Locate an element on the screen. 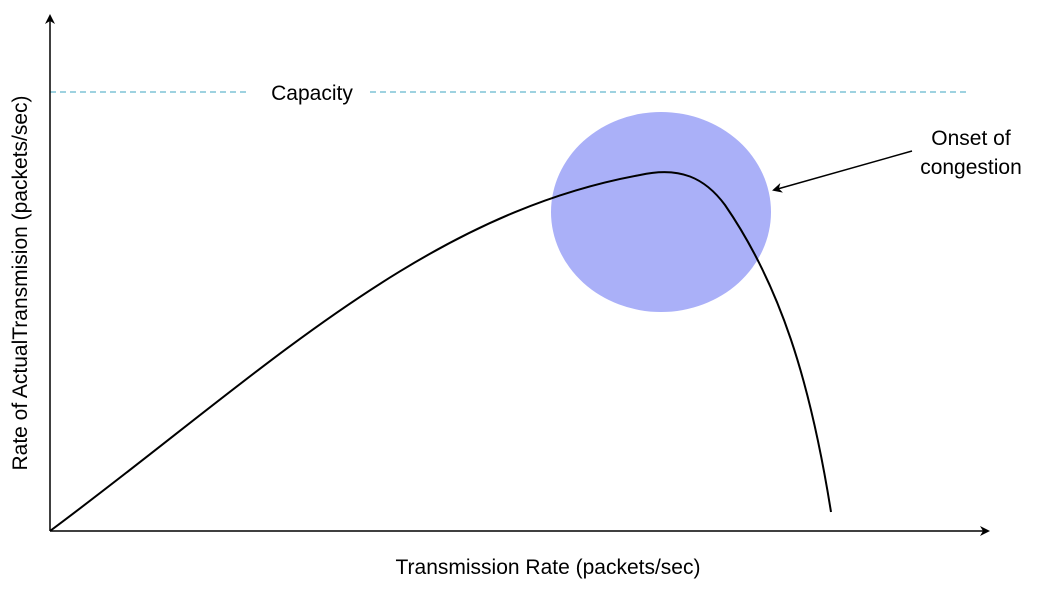  congestion-region is located at coordinates (661, 212).